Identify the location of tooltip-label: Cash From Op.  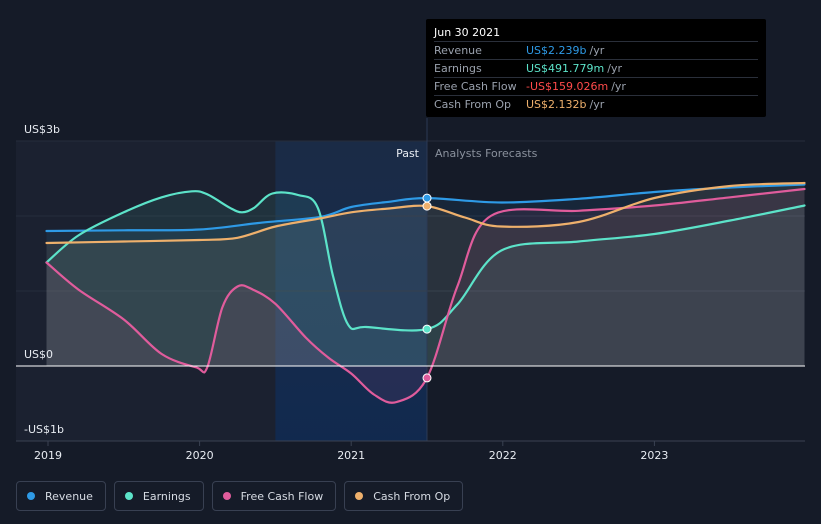
(473, 104).